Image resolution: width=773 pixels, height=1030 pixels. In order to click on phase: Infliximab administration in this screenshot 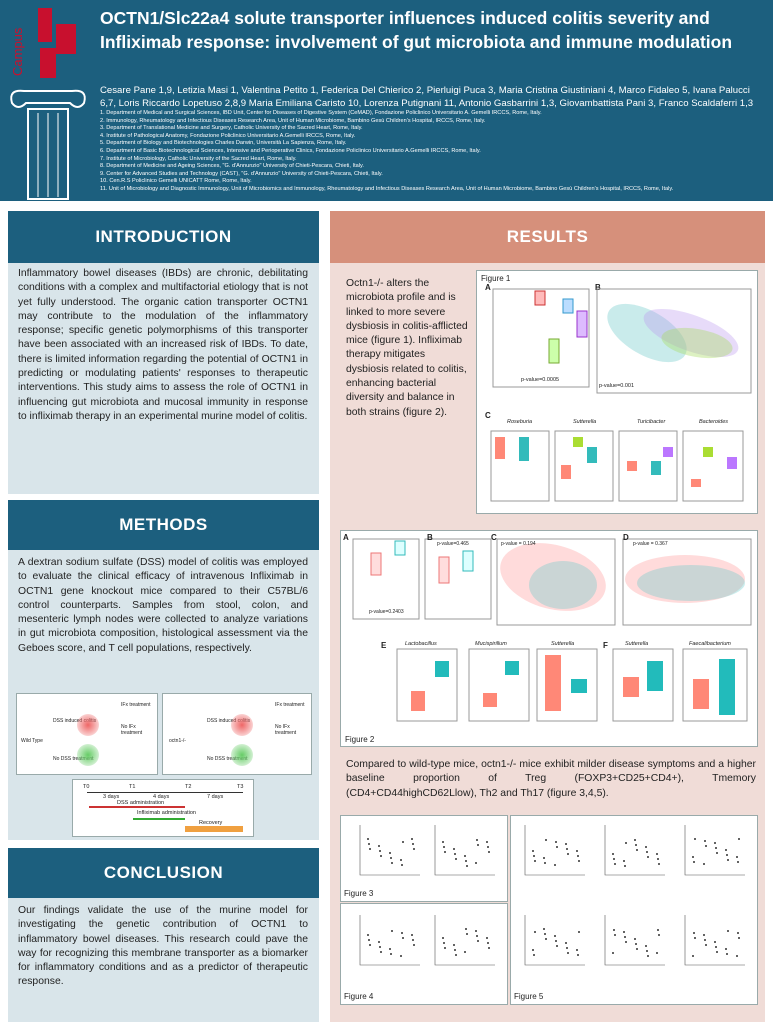, I will do `click(166, 813)`.